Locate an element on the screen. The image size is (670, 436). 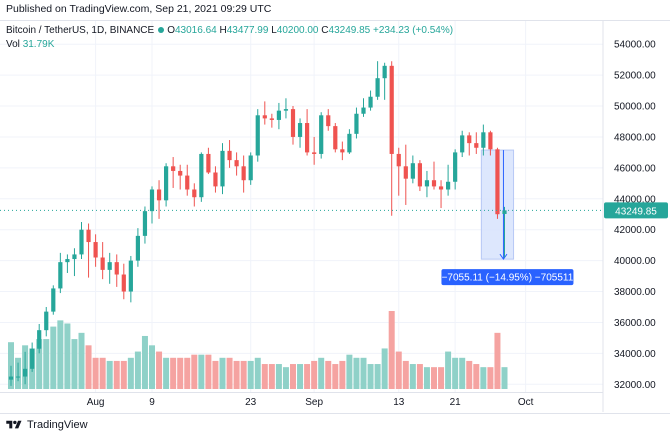
volume-value: 31.79K is located at coordinates (38, 44).